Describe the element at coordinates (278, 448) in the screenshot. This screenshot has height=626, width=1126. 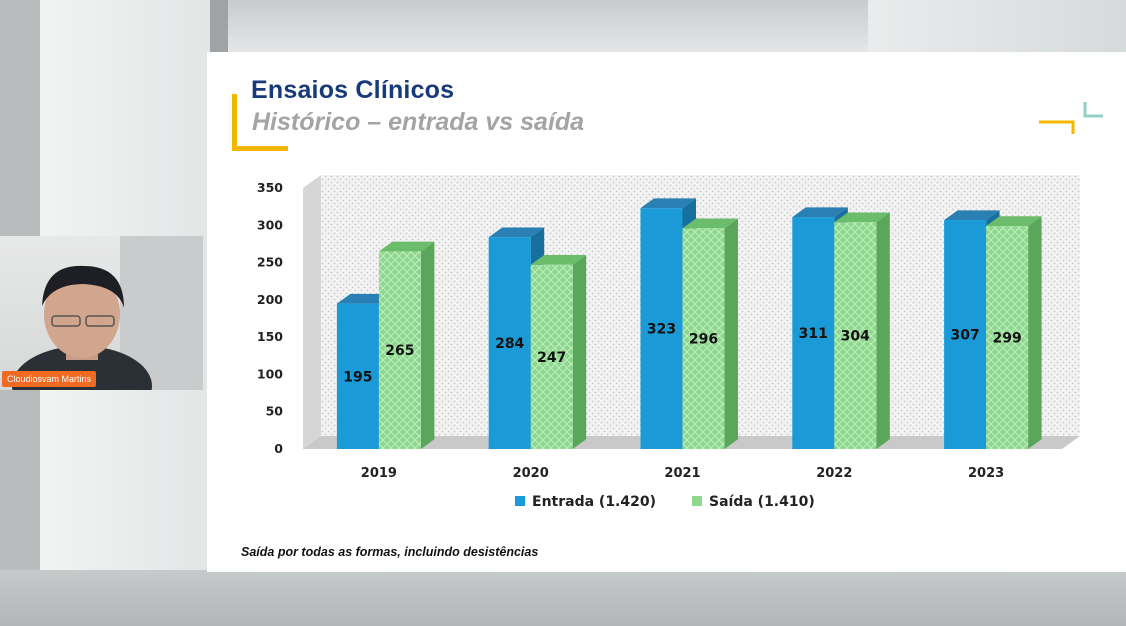
I see `y-tick-label: 0` at that location.